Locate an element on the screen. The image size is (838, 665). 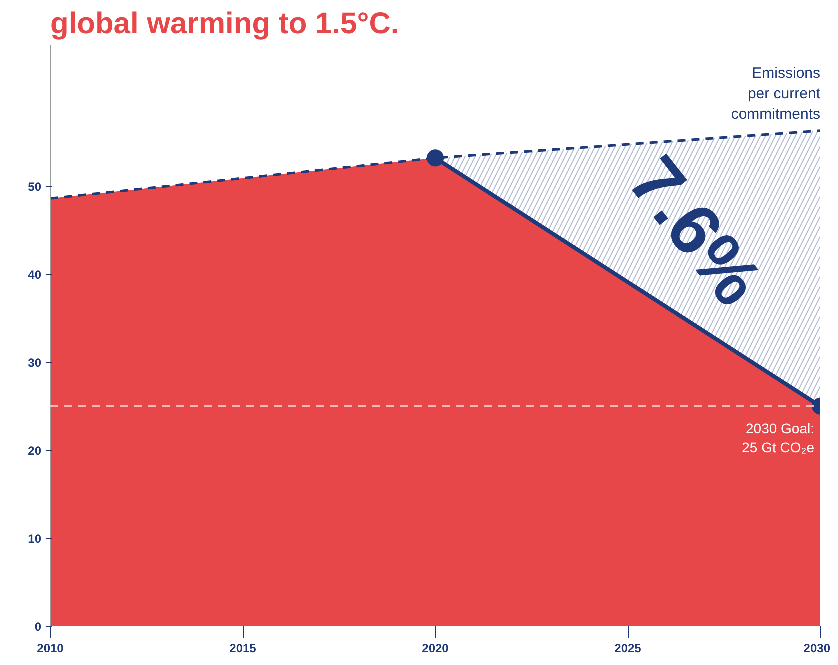
x-tick-label: 2010 is located at coordinates (50, 649).